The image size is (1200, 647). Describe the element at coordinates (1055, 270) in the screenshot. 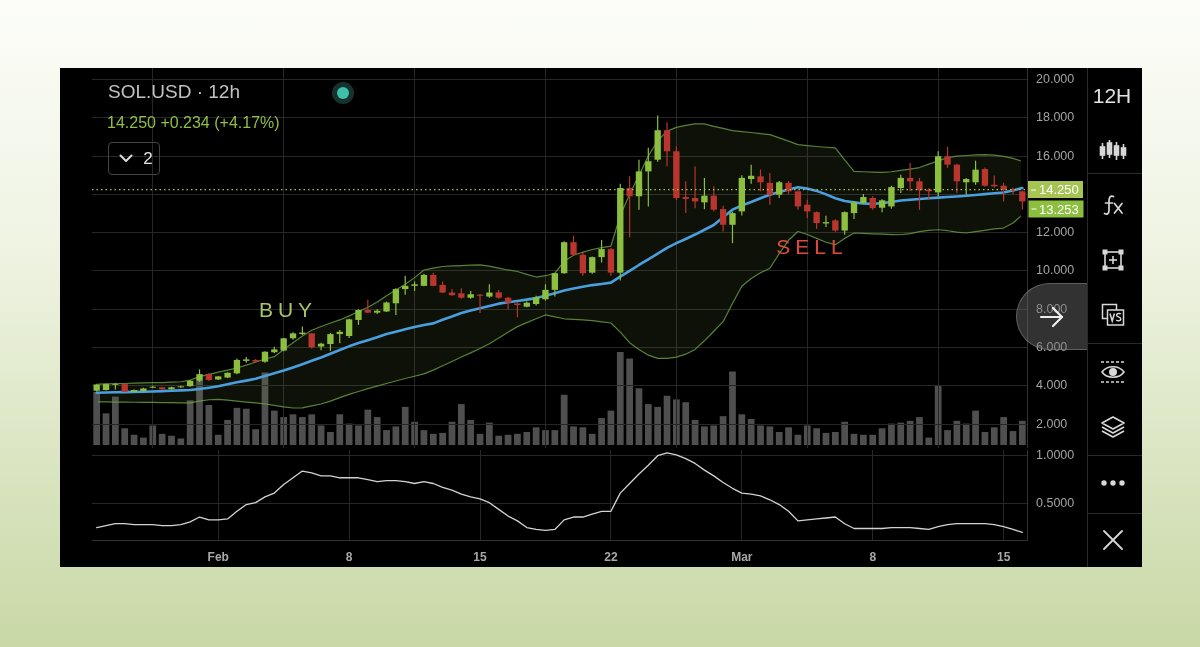

I see `y-tick-label: 10.000` at that location.